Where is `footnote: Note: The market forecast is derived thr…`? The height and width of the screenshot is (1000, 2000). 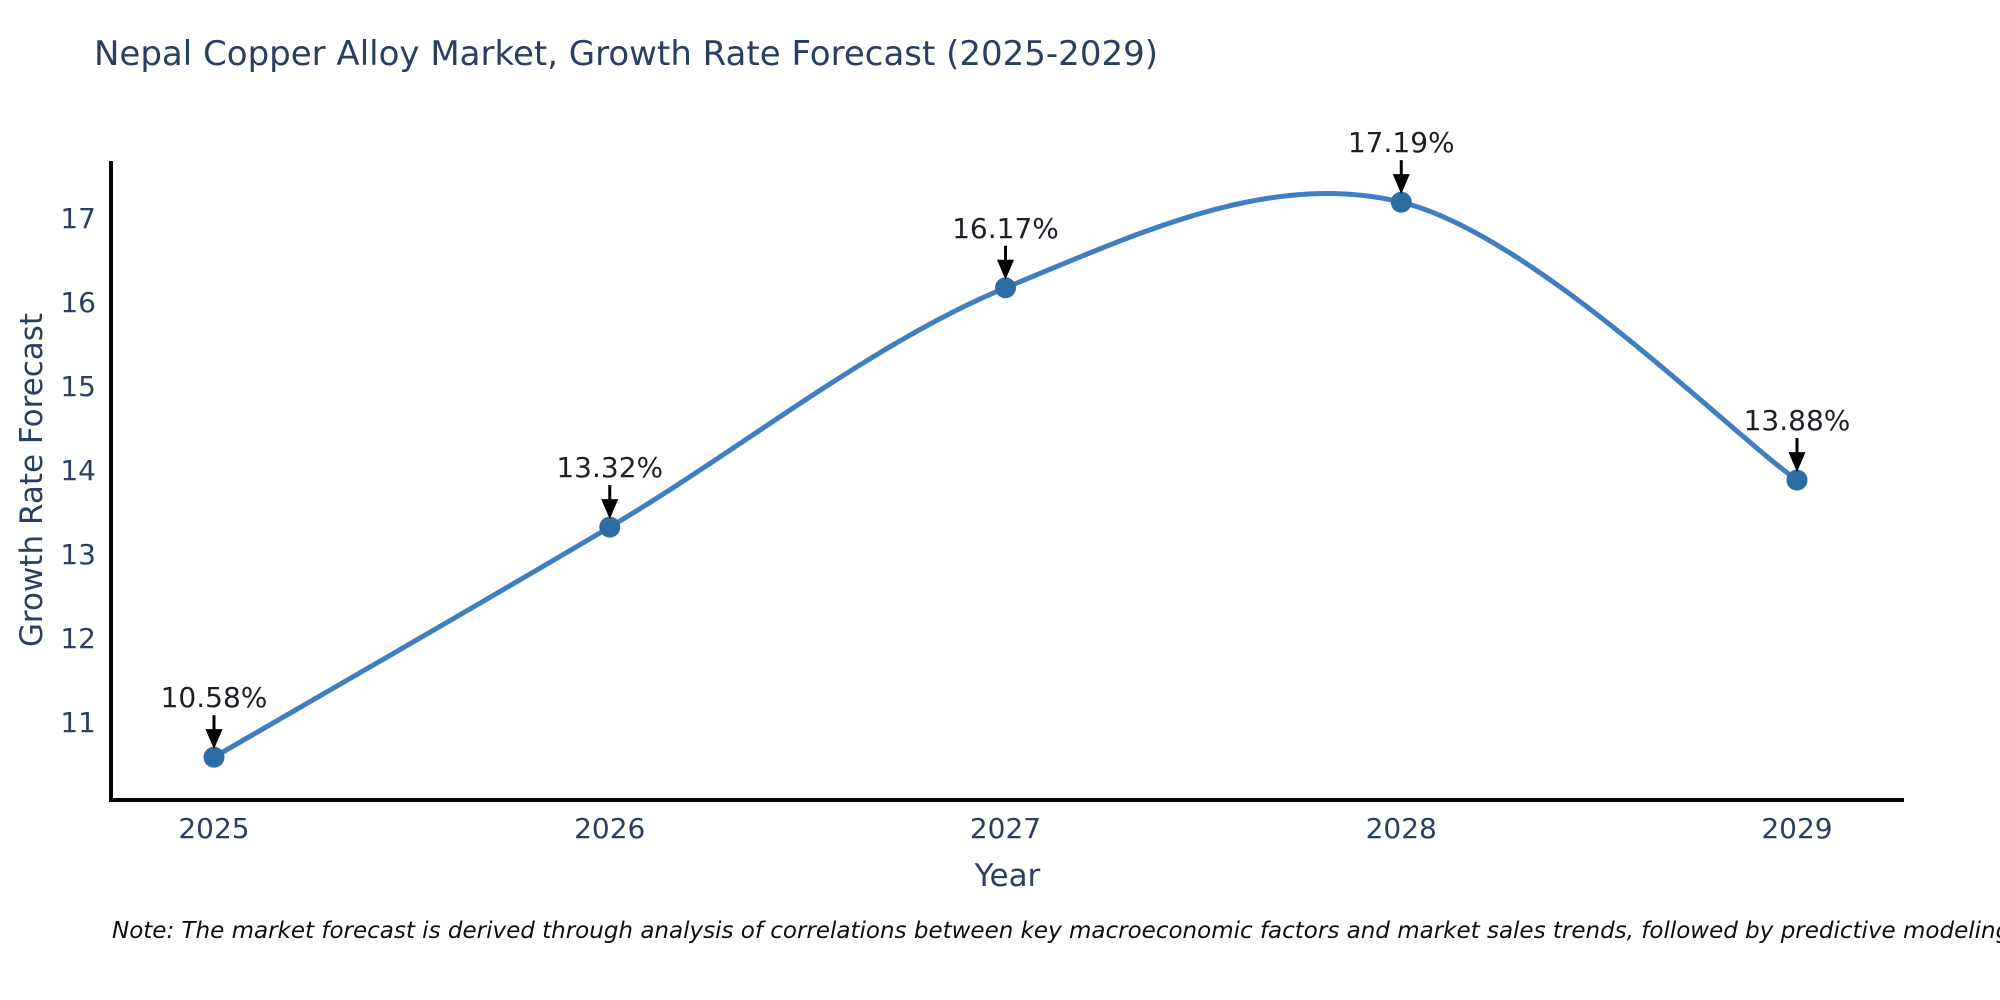
footnote: Note: The market forecast is derived thr… is located at coordinates (1056, 931).